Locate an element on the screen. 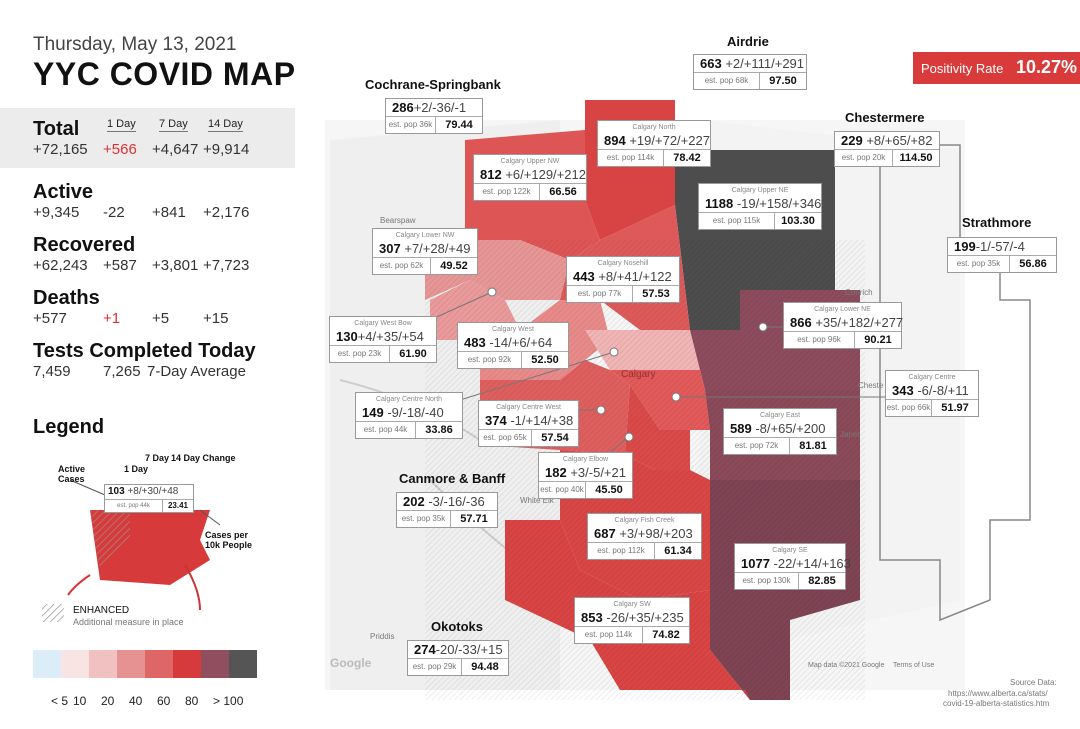  legend-sample-changes: +8/+30/+48 is located at coordinates (153, 491).